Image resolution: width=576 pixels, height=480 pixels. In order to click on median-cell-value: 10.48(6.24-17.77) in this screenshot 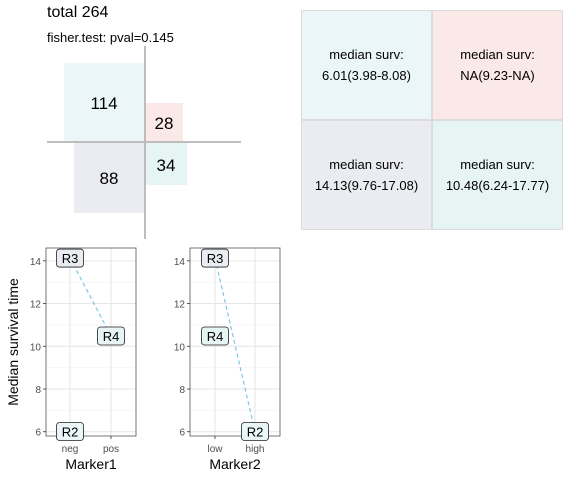, I will do `click(497, 185)`.